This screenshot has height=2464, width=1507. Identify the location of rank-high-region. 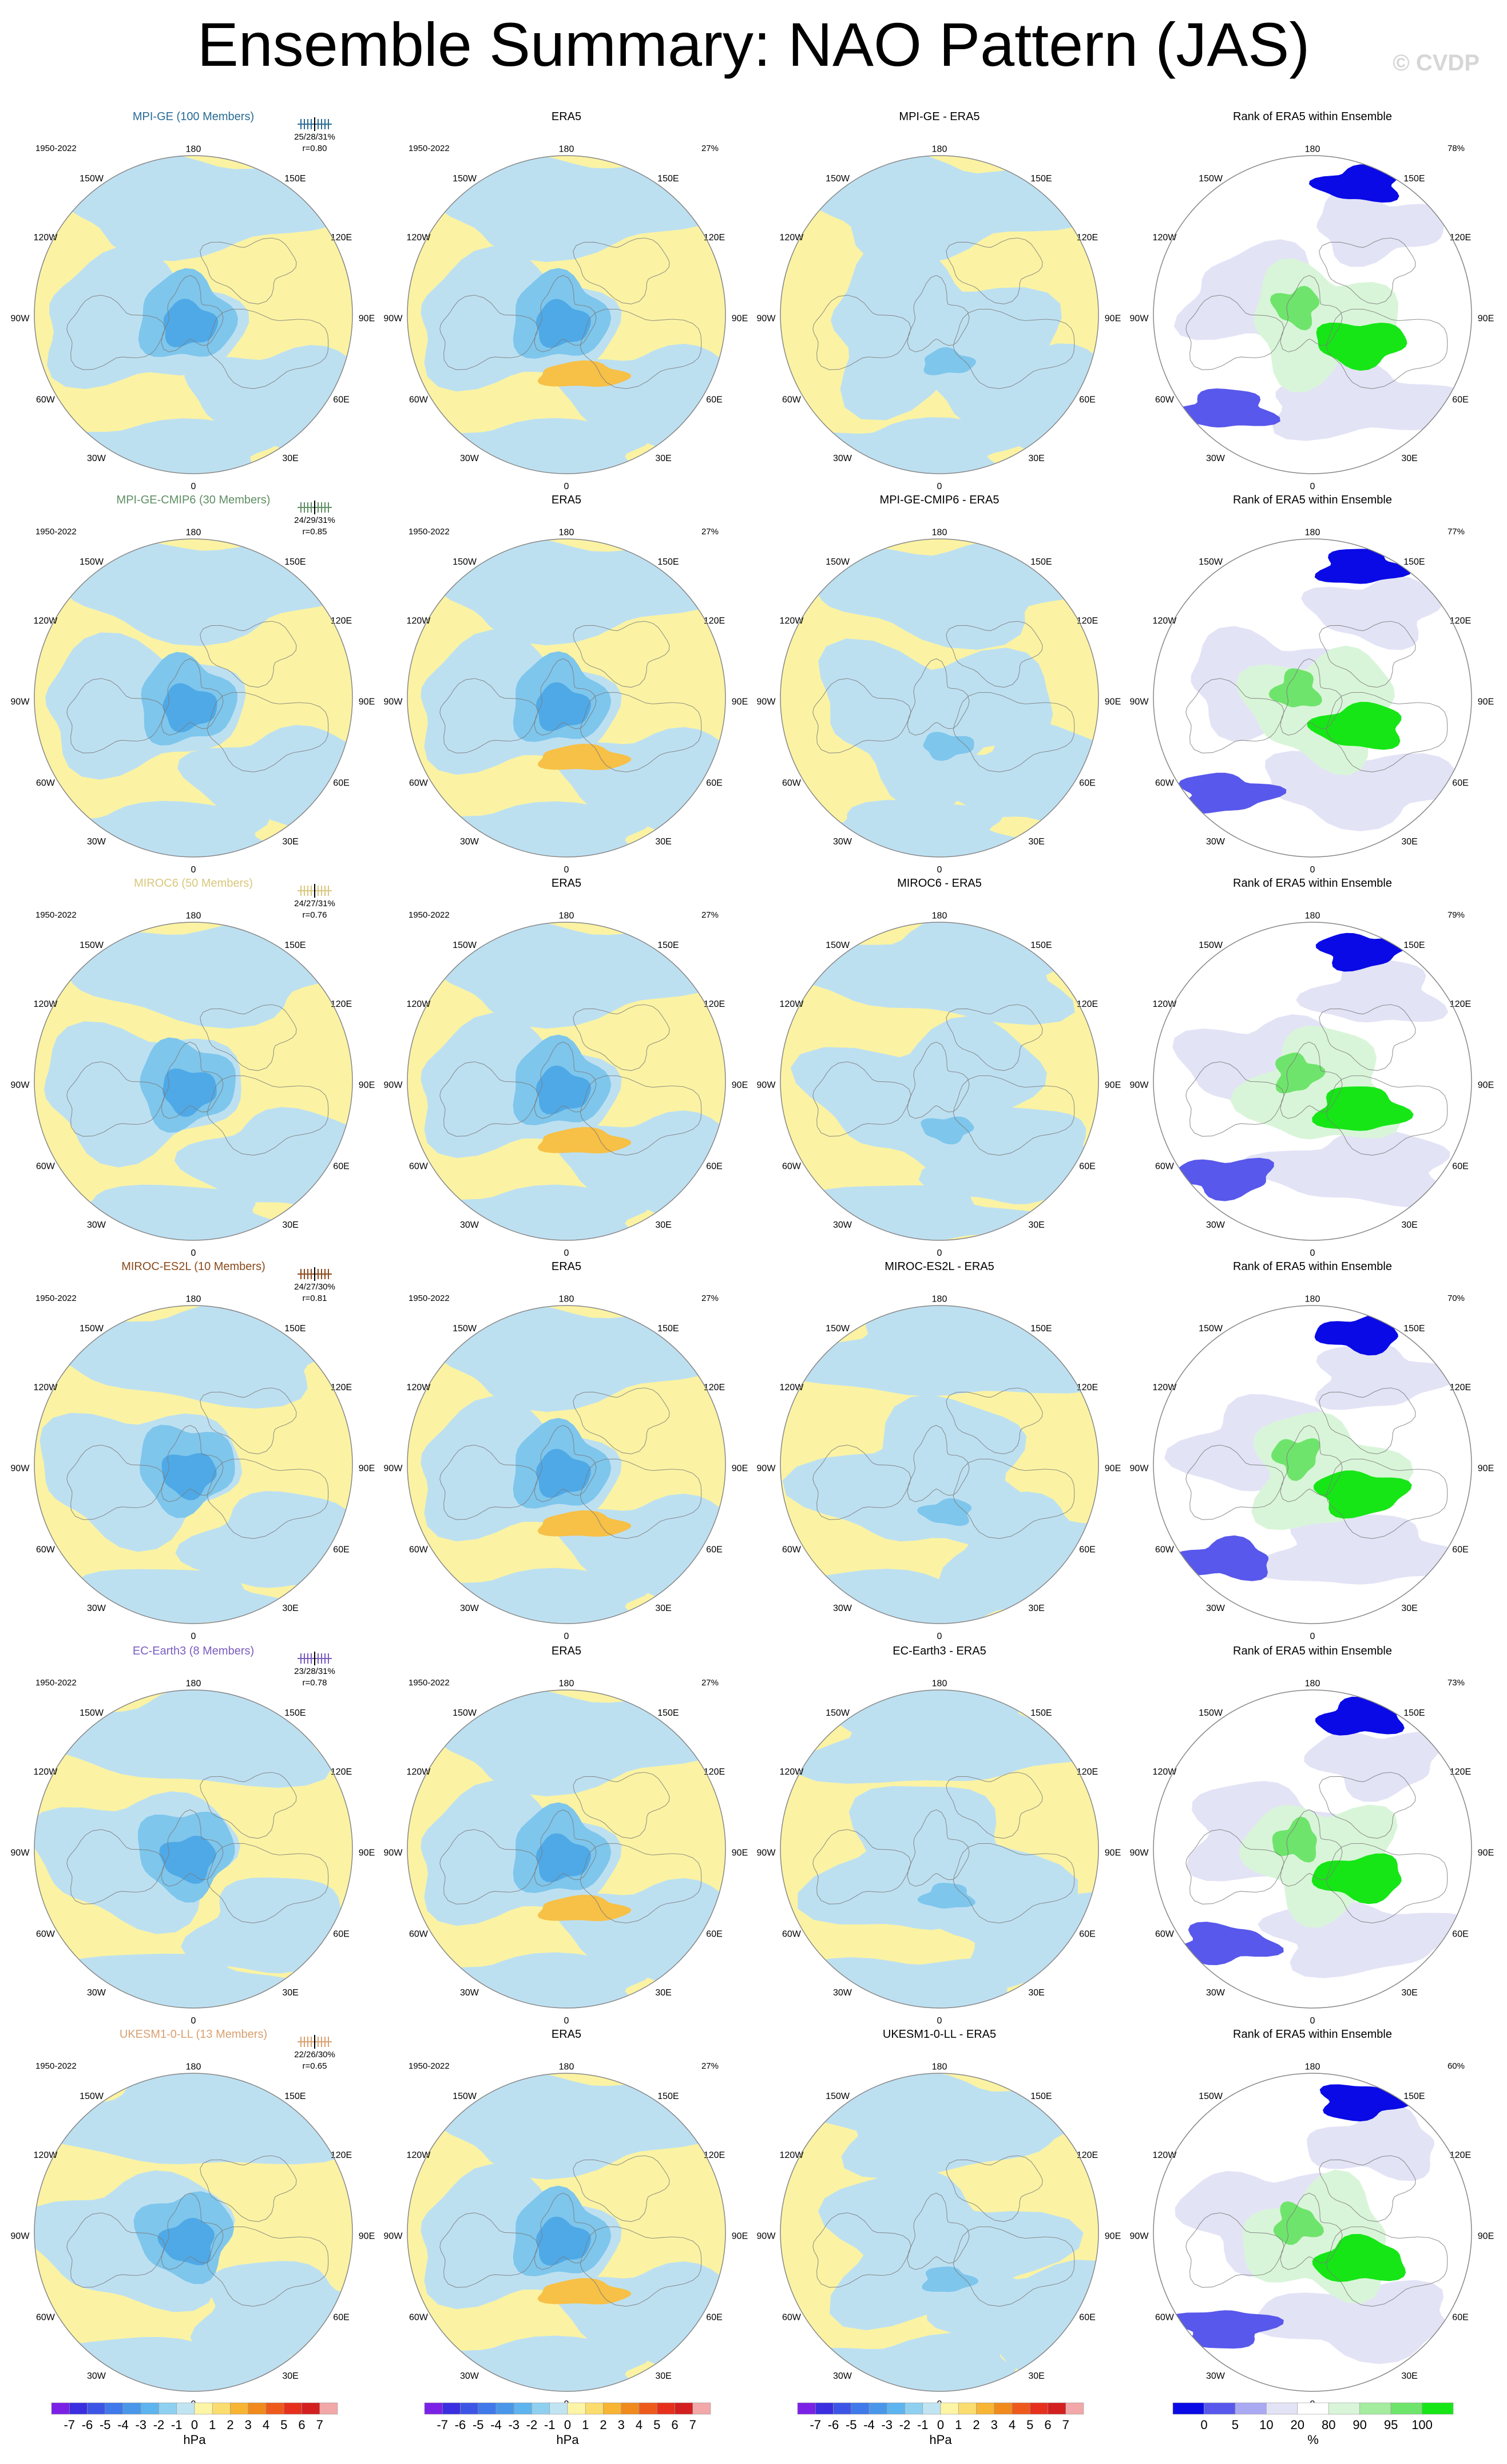
(1363, 1108).